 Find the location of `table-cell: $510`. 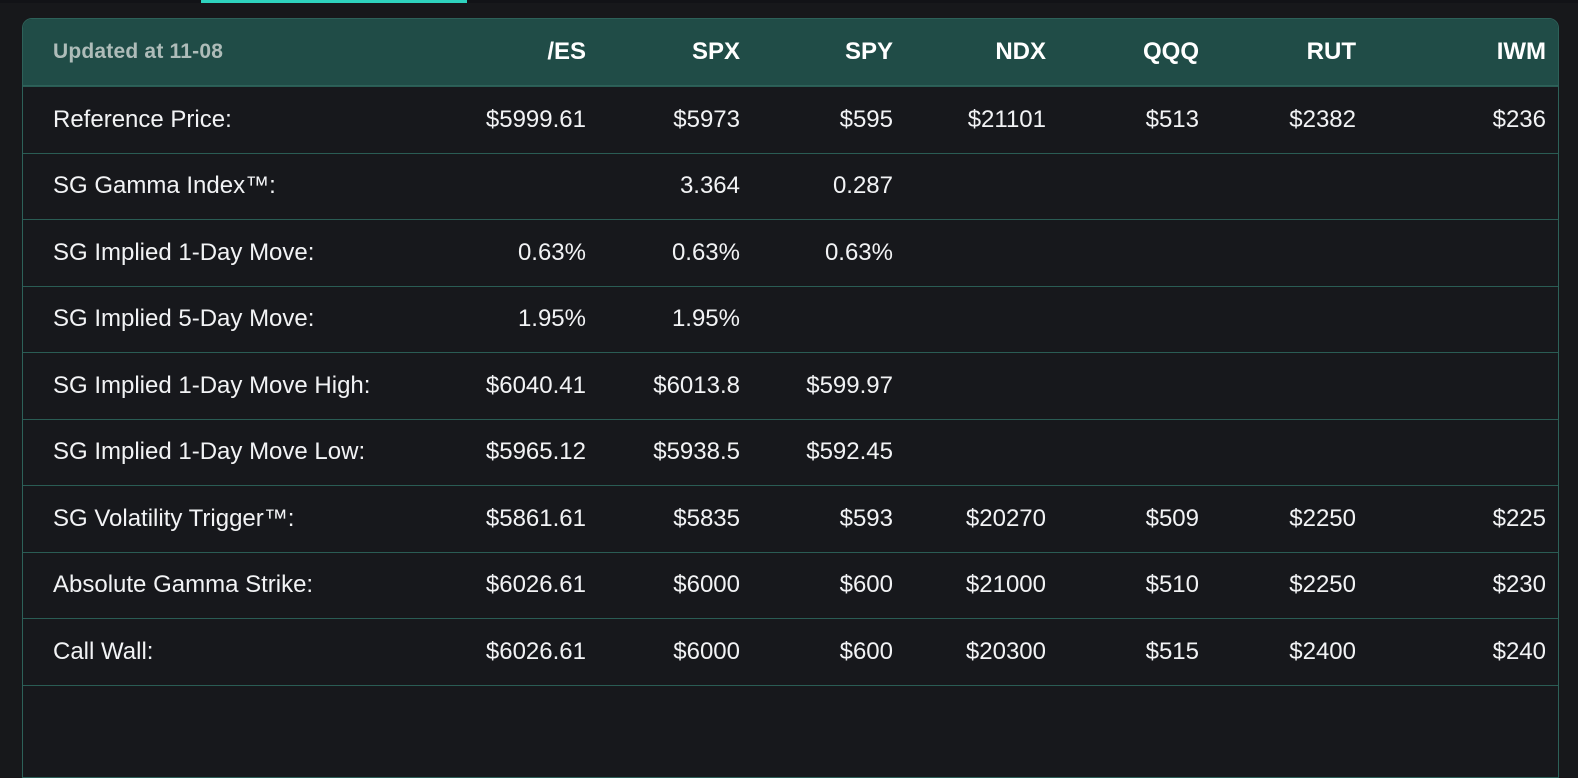

table-cell: $510 is located at coordinates (1172, 585).